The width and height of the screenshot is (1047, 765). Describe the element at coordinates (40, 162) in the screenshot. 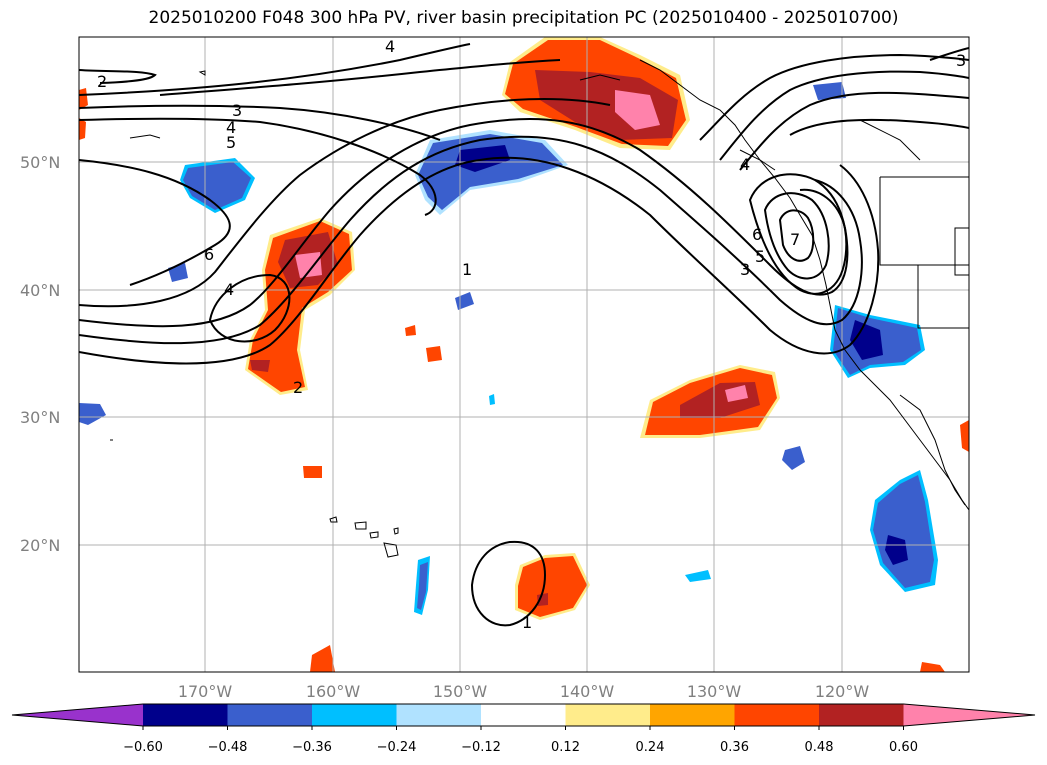

I see `lat-label: 50°N` at that location.